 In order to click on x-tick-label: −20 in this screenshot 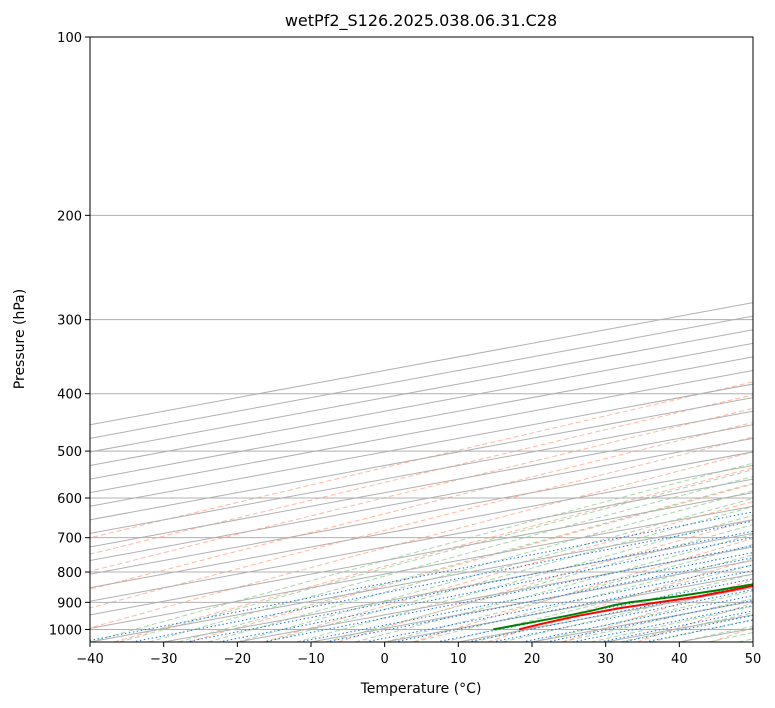, I will do `click(237, 659)`.